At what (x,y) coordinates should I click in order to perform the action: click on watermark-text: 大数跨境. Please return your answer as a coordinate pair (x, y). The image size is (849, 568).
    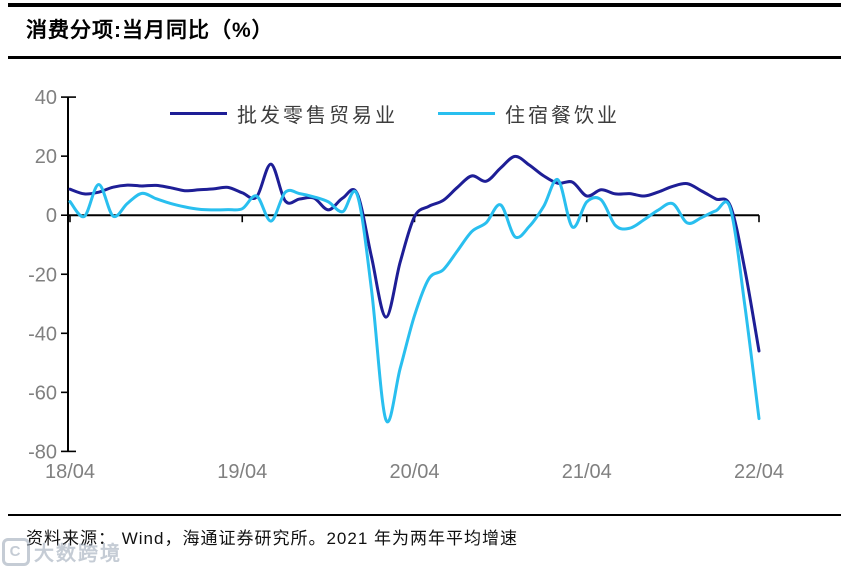
    Looking at the image, I should click on (78, 554).